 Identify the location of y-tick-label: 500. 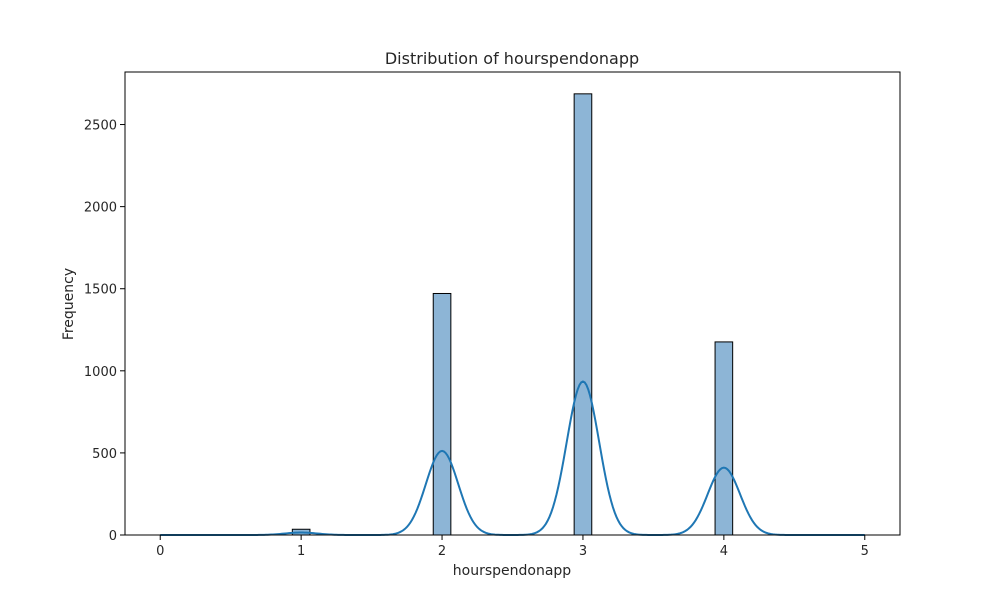
(104, 454).